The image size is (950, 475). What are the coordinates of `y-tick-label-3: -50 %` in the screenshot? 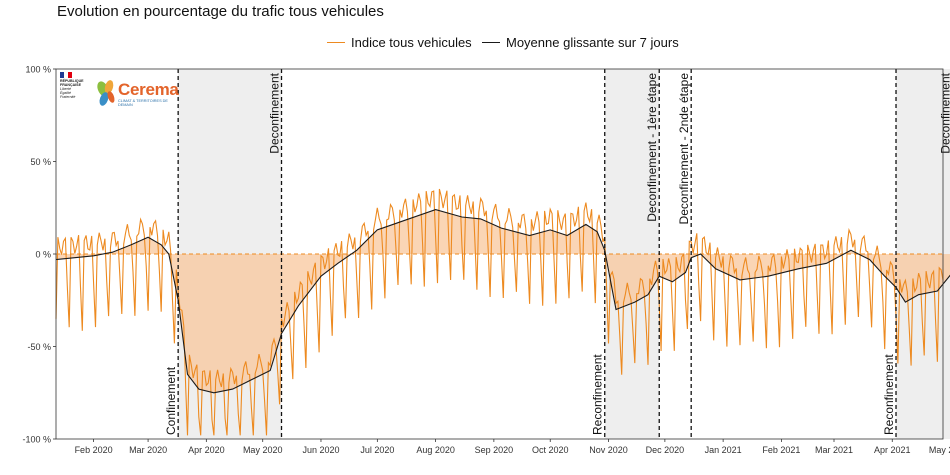 It's located at (39, 347).